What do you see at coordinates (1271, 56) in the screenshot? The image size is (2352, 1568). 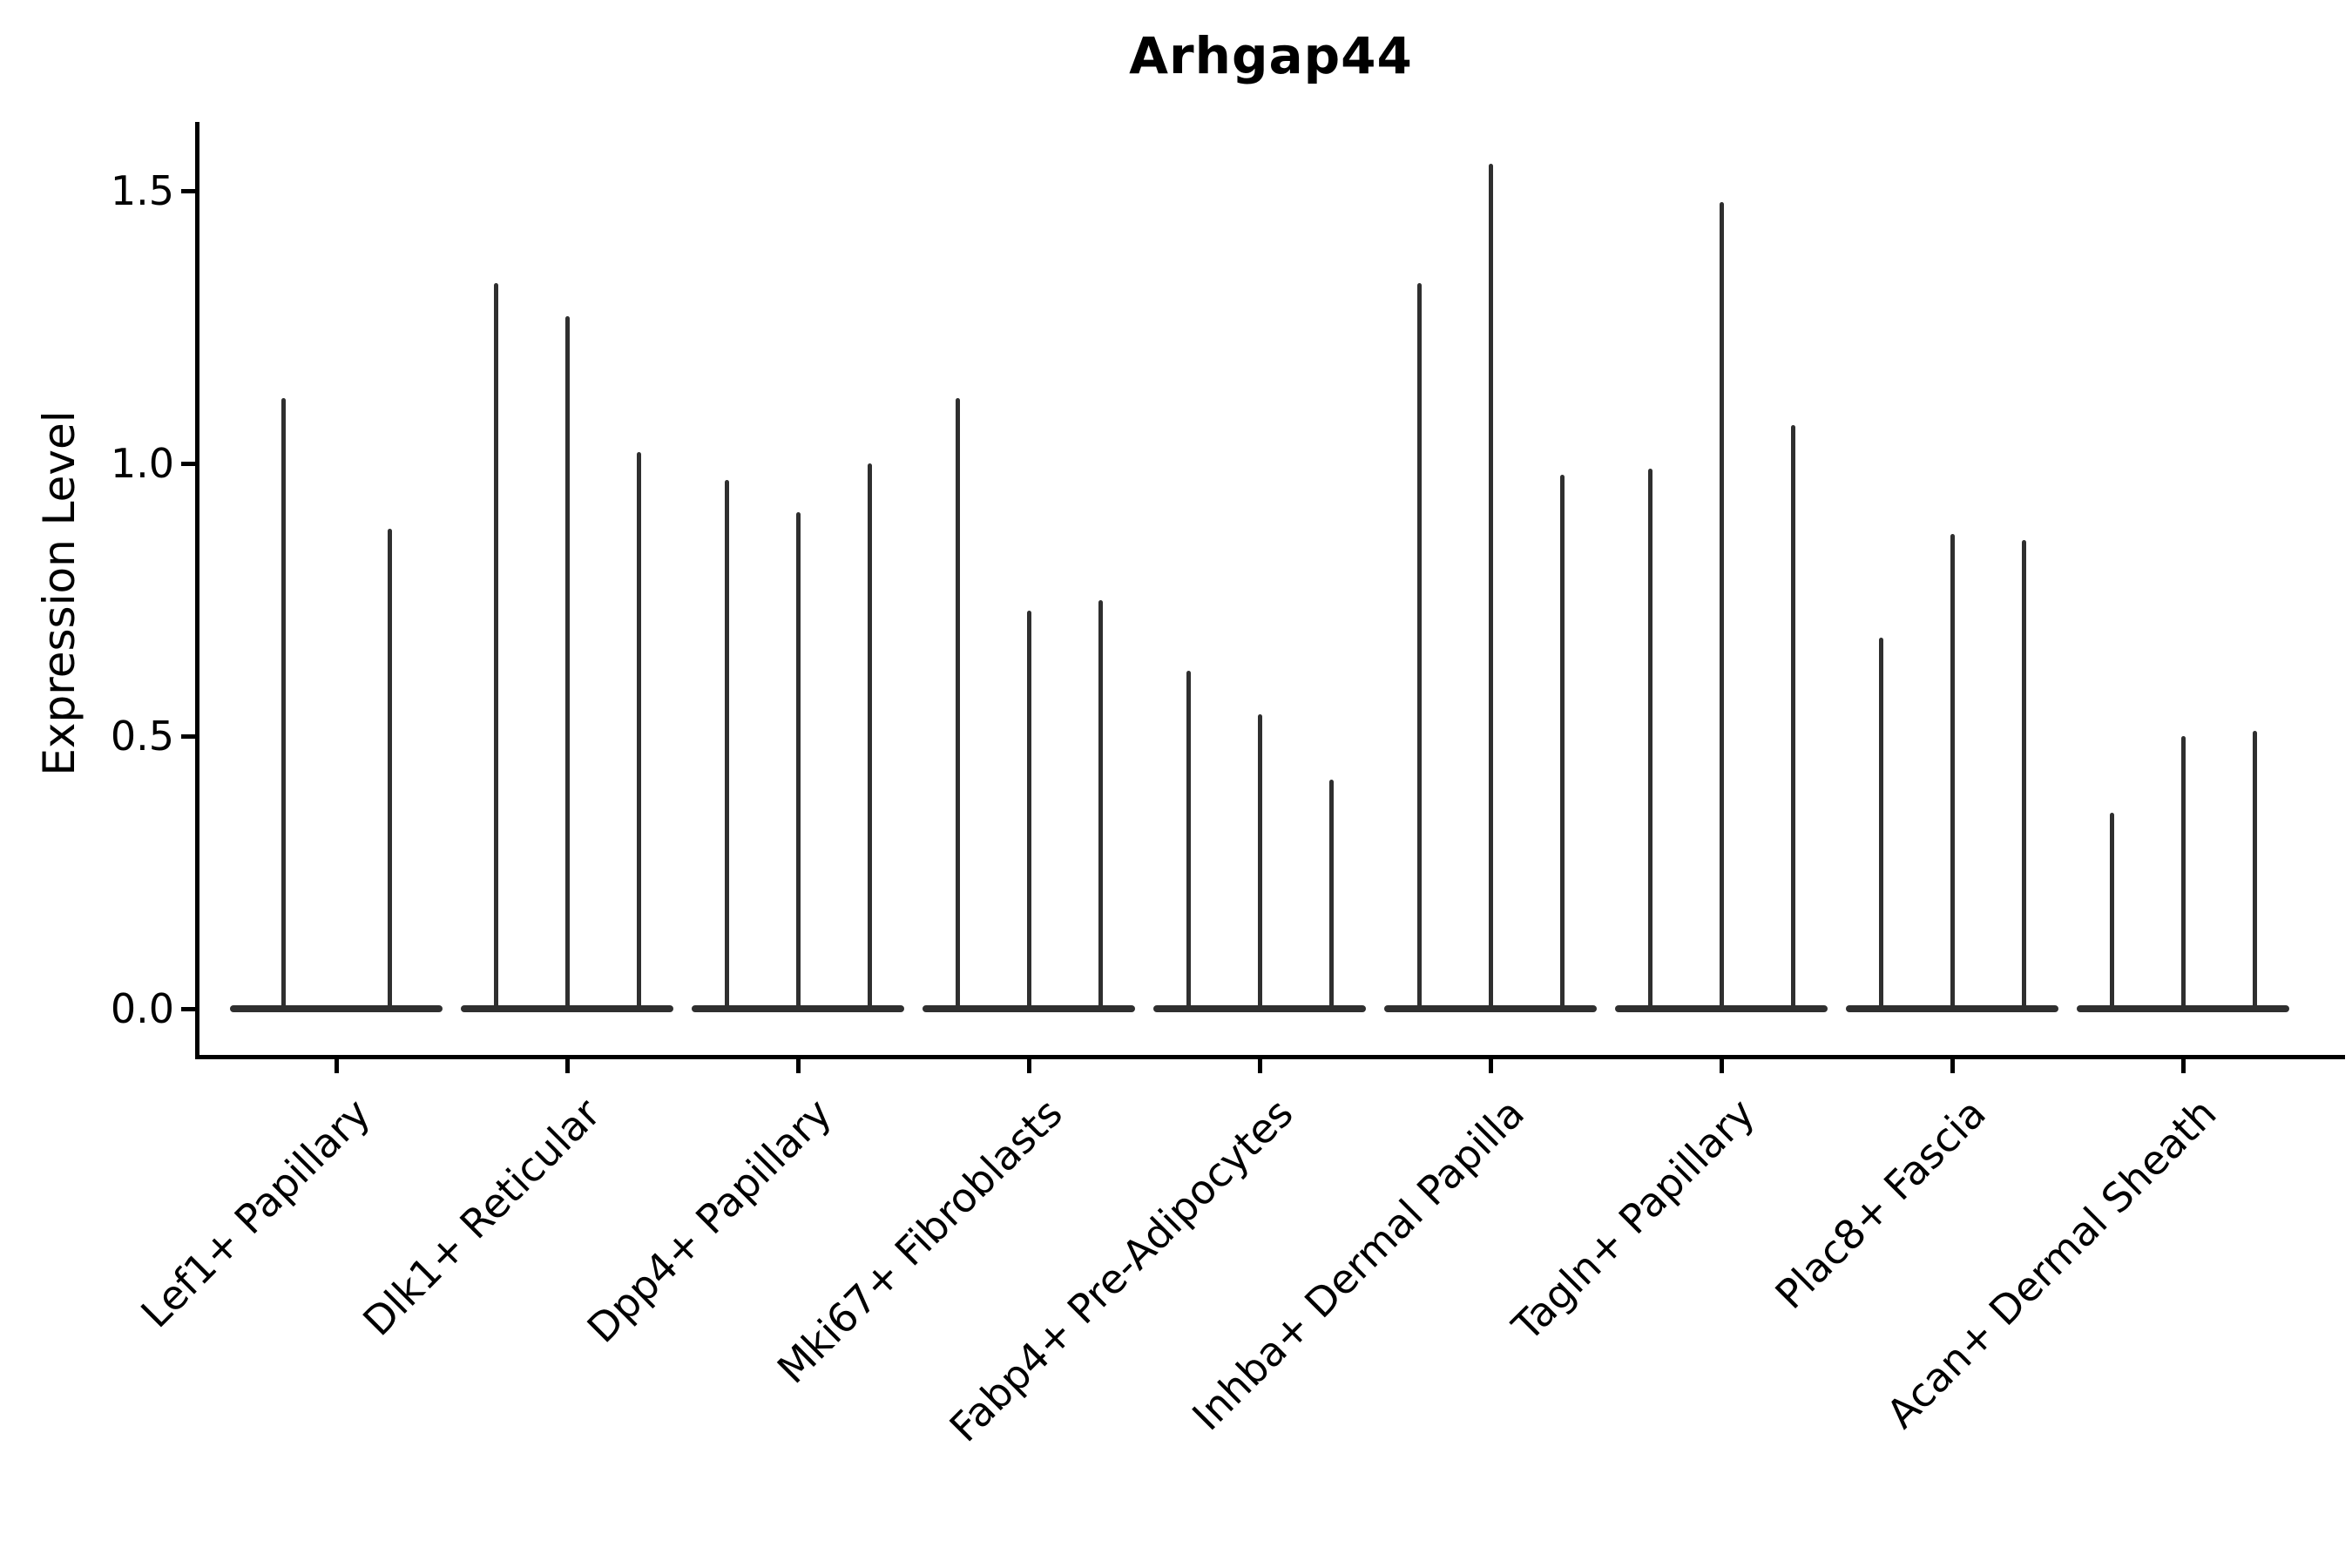 I see `chart-title: Arhgap44` at bounding box center [1271, 56].